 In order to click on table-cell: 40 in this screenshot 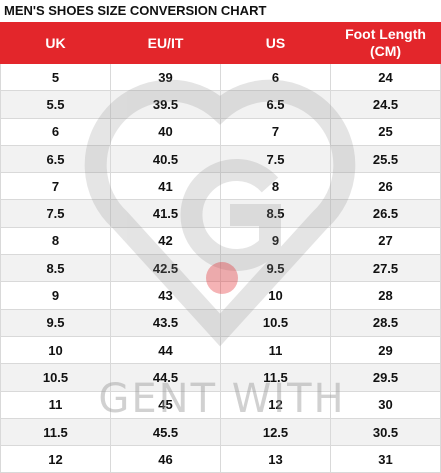, I will do `click(165, 131)`.